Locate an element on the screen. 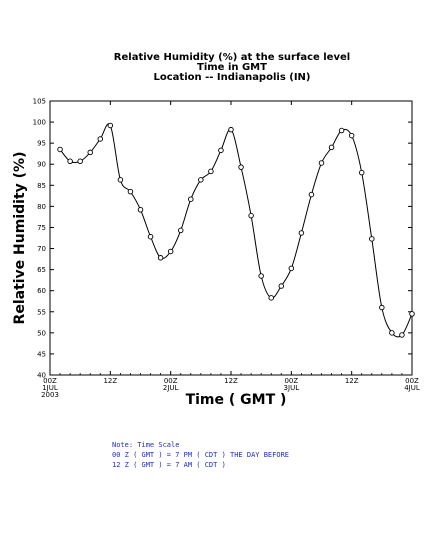  y-tick-label: 100 is located at coordinates (39, 123).